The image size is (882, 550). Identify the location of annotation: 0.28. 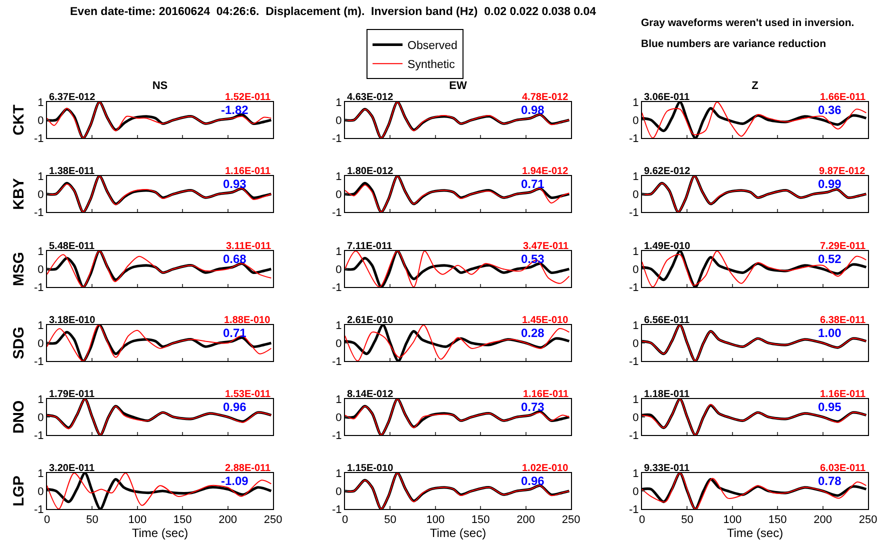
(533, 333).